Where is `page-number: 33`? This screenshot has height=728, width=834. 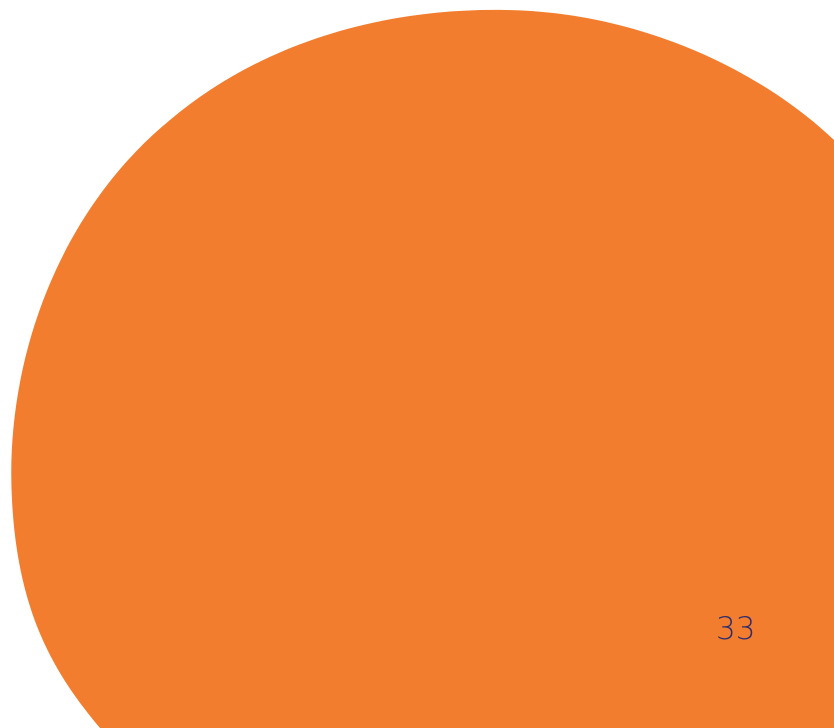 page-number: 33 is located at coordinates (736, 629).